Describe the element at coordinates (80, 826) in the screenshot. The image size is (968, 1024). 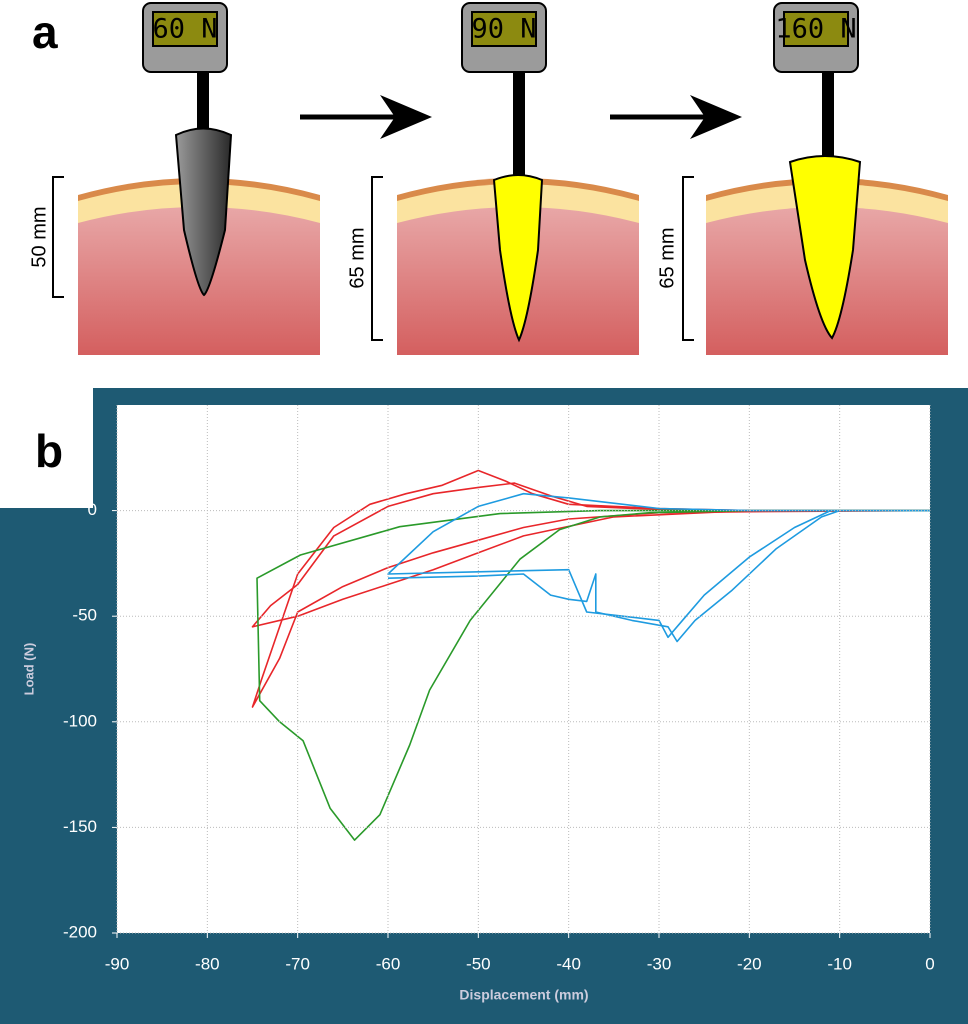
I see `y-tick-label: -150` at that location.